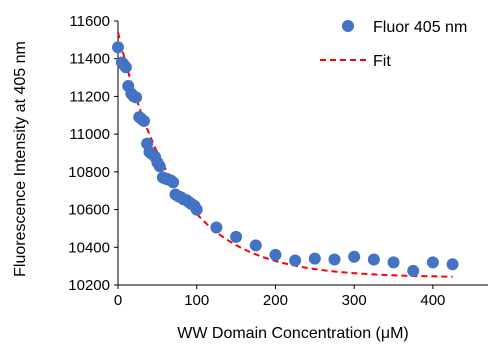 The width and height of the screenshot is (495, 353). What do you see at coordinates (196, 300) in the screenshot?
I see `x-tick-label: 100` at bounding box center [196, 300].